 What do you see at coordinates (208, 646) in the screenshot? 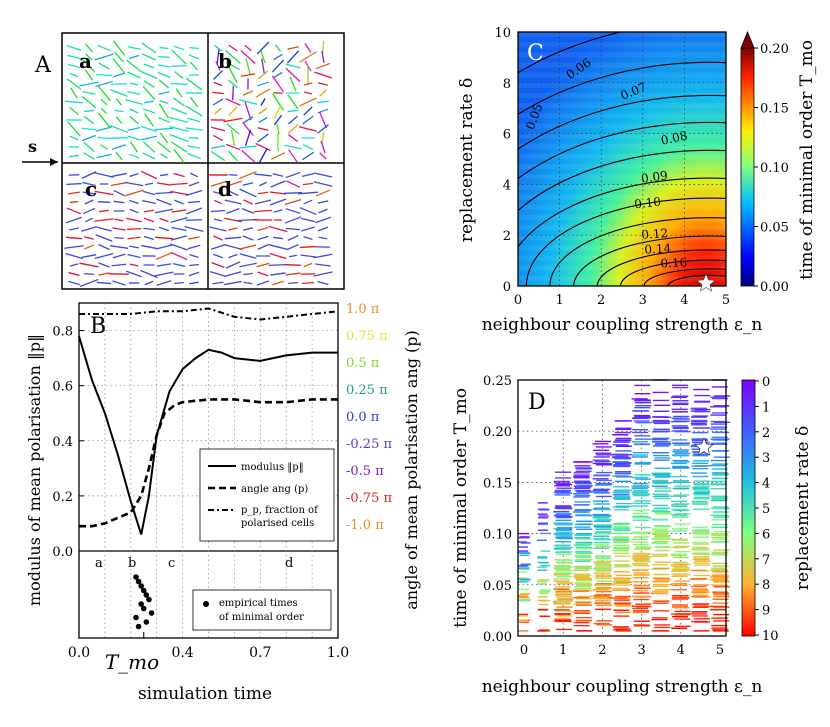
I see `panel-b-x-ticks: 0.0 0.4 0.7 1.0` at bounding box center [208, 646].